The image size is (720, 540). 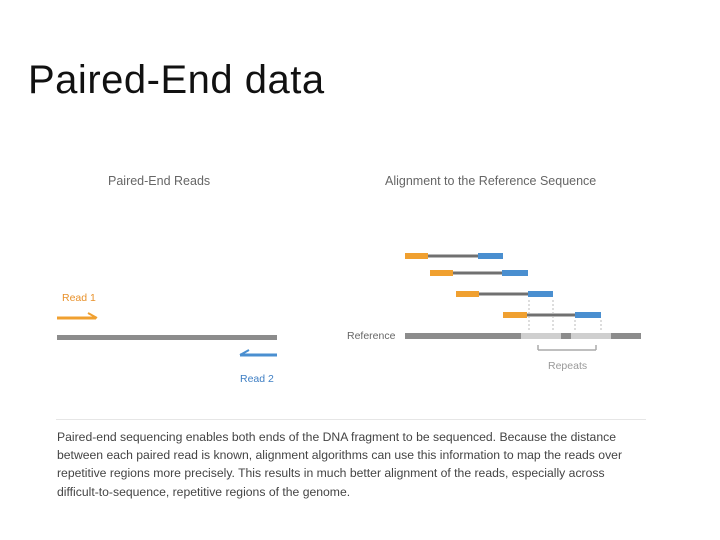 What do you see at coordinates (490, 181) in the screenshot?
I see `right-panel-title: Alignment to the Reference Sequence` at bounding box center [490, 181].